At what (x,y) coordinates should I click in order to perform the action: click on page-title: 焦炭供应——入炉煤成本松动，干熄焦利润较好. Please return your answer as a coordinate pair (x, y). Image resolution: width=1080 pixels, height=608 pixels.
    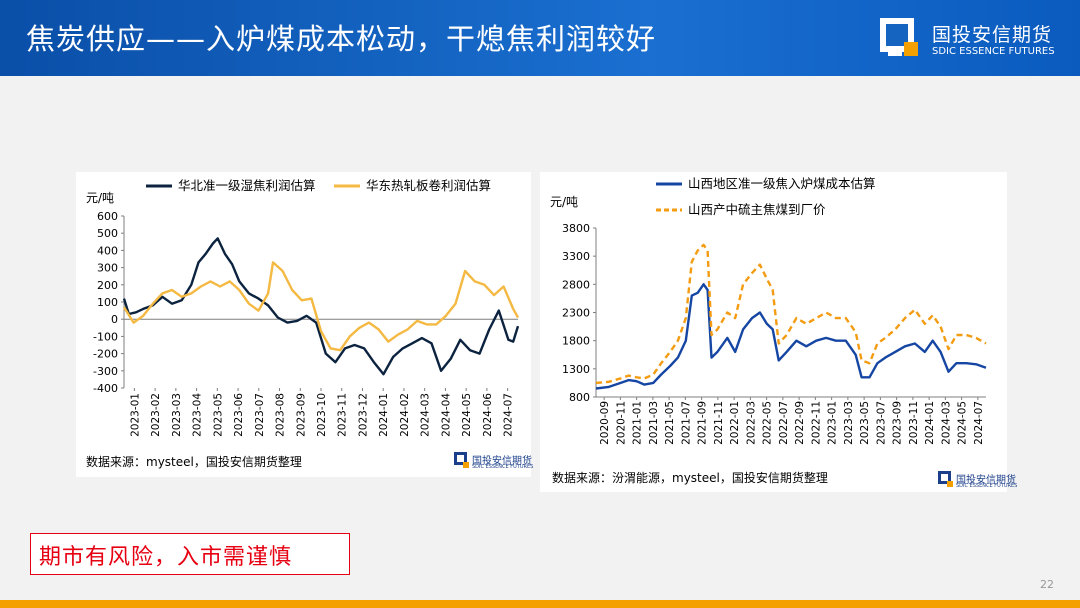
    Looking at the image, I should click on (341, 39).